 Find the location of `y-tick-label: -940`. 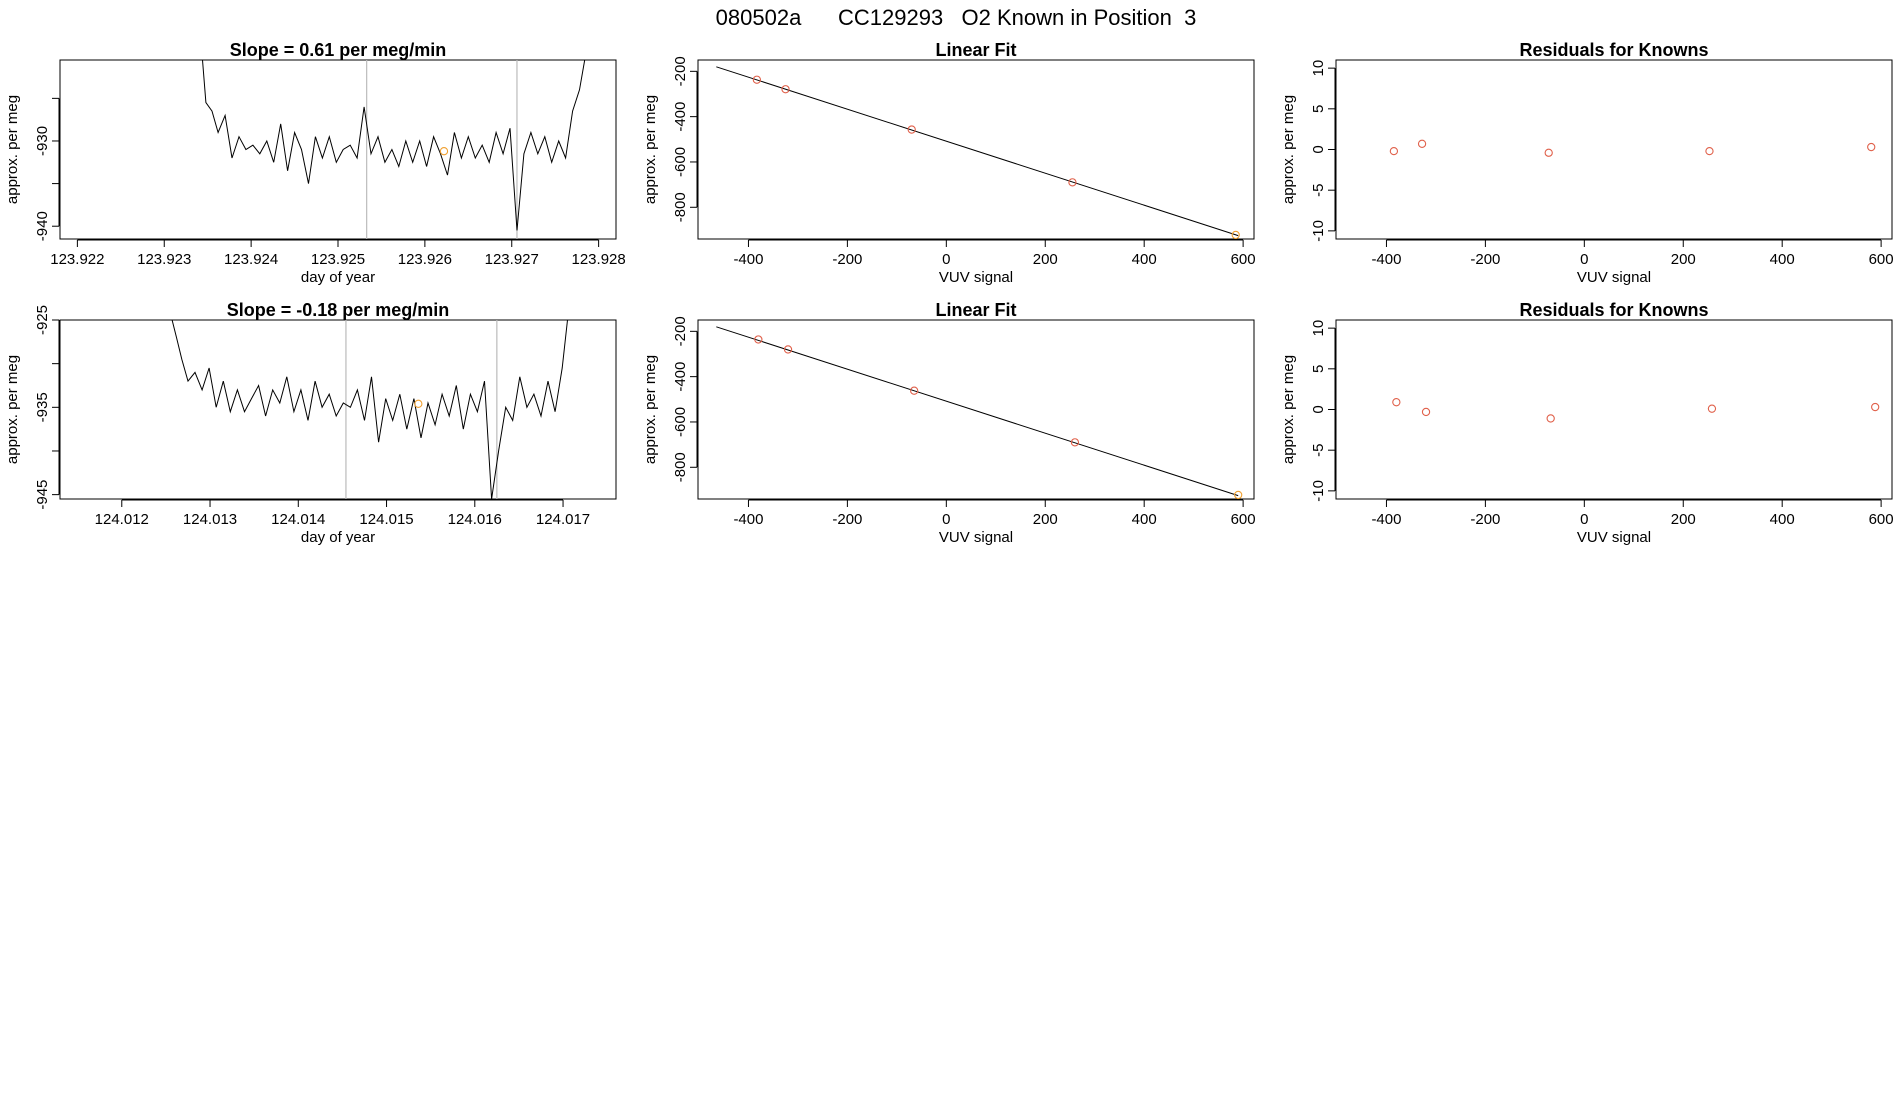

y-tick-label: -940 is located at coordinates (42, 226).